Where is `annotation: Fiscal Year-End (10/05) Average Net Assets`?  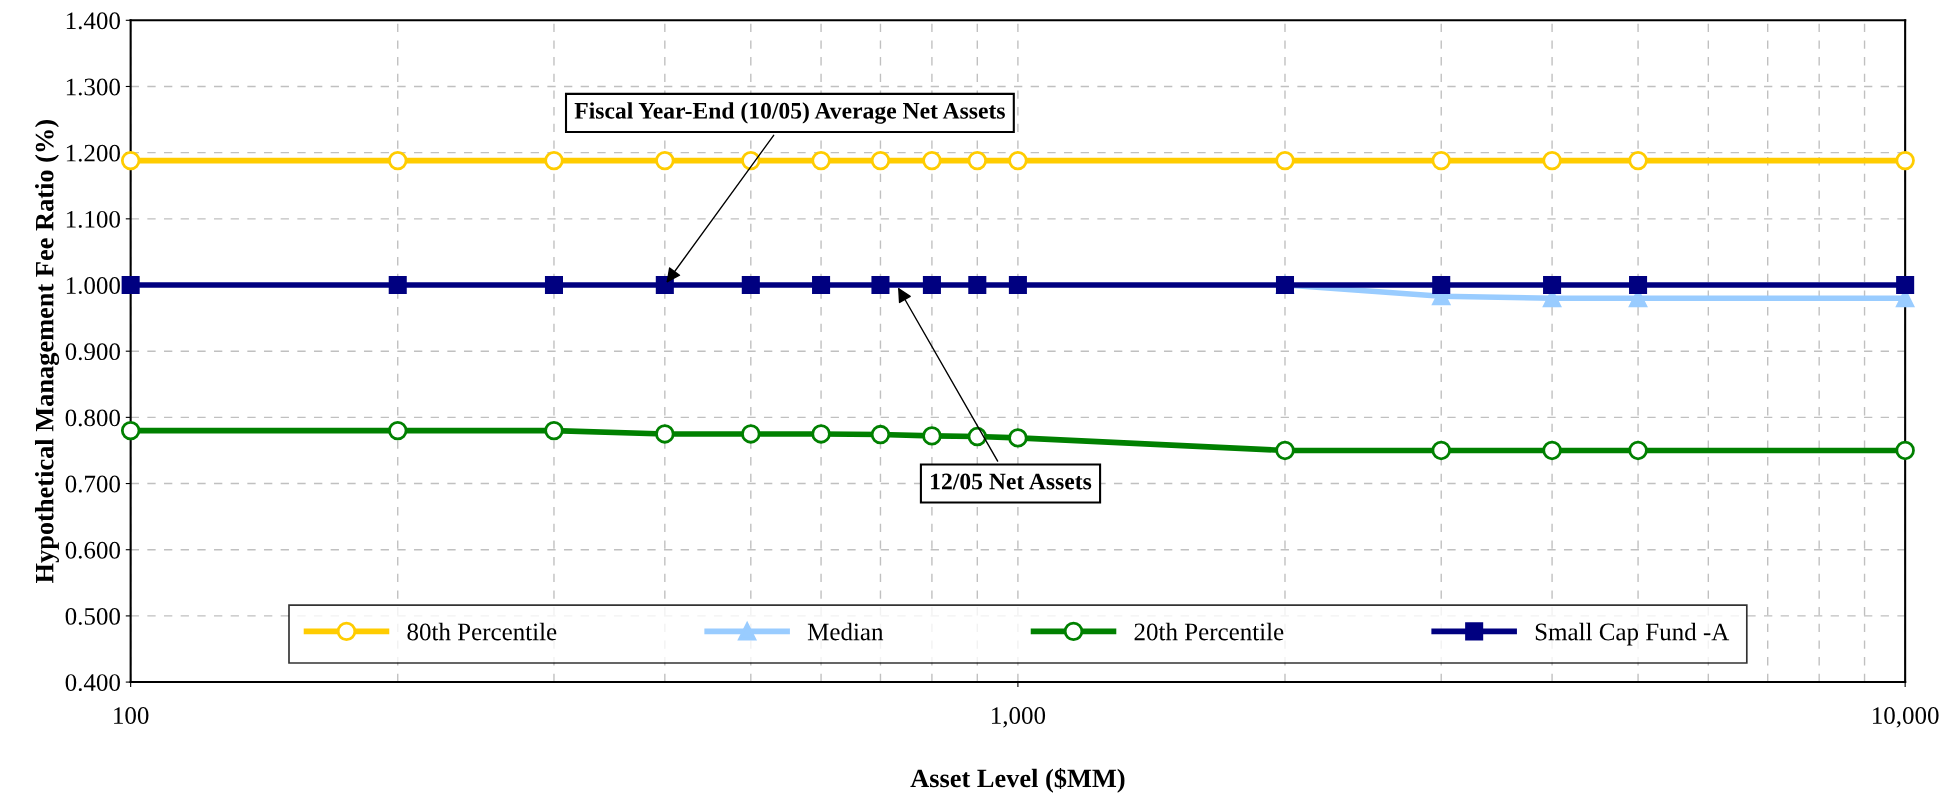 annotation: Fiscal Year-End (10/05) Average Net Assets is located at coordinates (789, 113).